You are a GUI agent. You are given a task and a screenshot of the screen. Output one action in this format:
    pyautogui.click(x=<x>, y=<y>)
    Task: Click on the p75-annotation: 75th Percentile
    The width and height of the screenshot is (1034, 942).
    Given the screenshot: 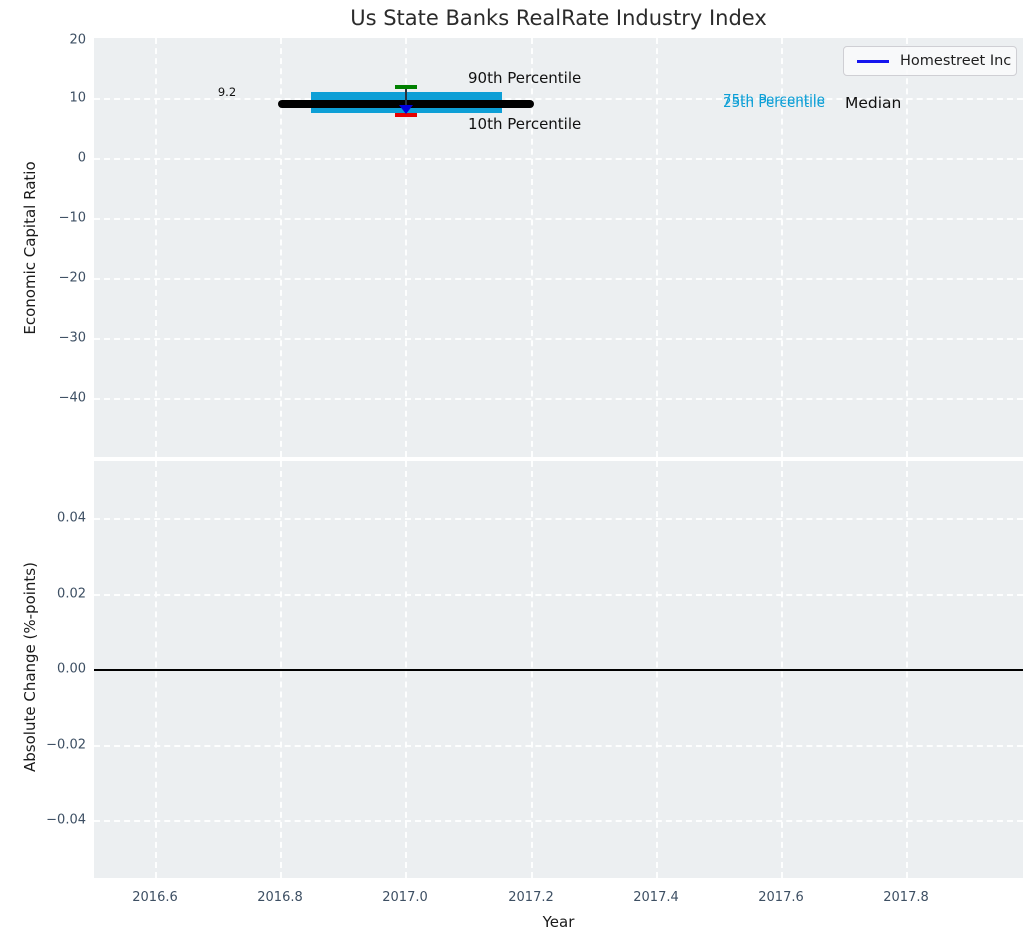 What is the action you would take?
    pyautogui.click(x=774, y=100)
    